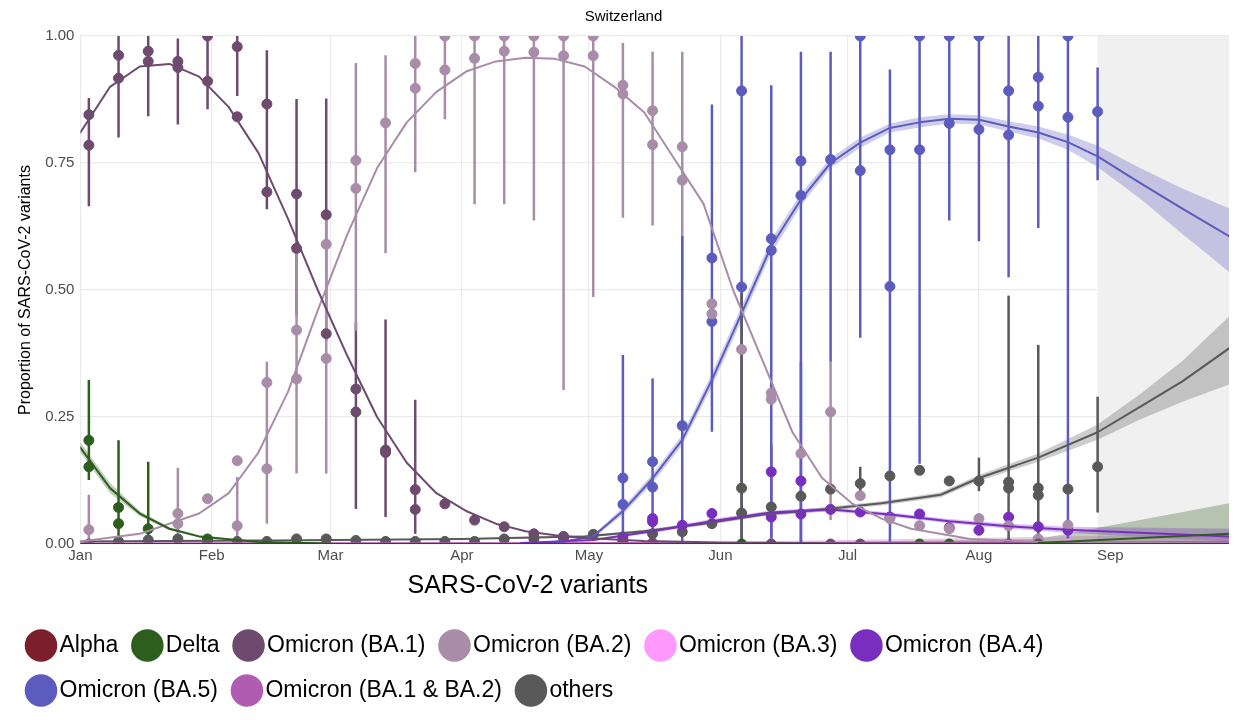  Describe the element at coordinates (89, 643) in the screenshot. I see `legend-label: Alpha` at that location.